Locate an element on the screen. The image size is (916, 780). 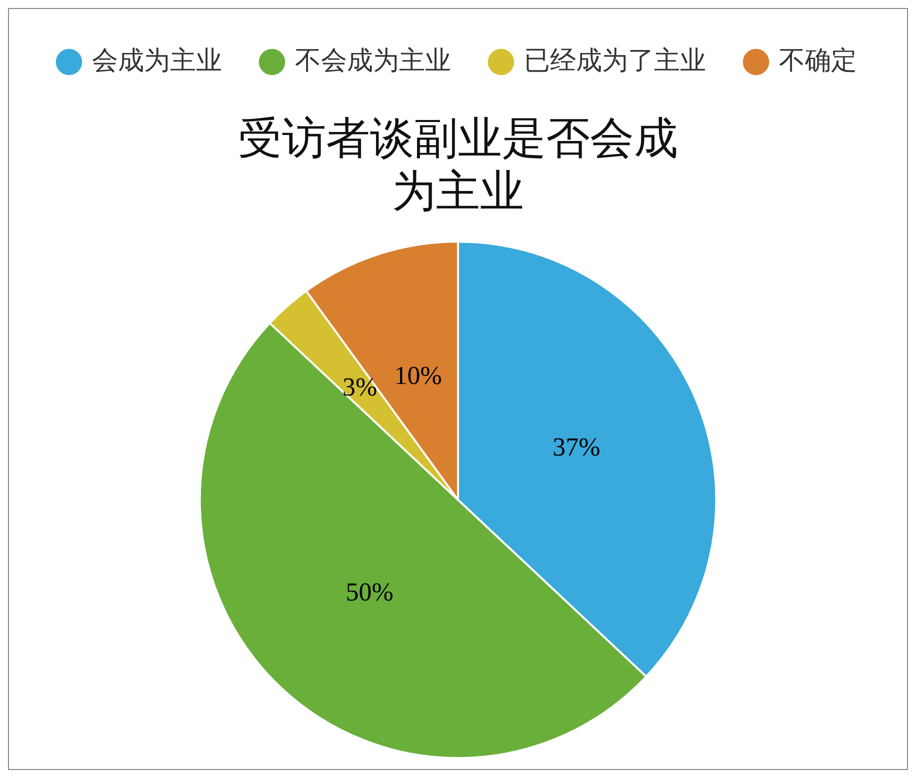
legend-label: 已经成为了主业 is located at coordinates (615, 61).